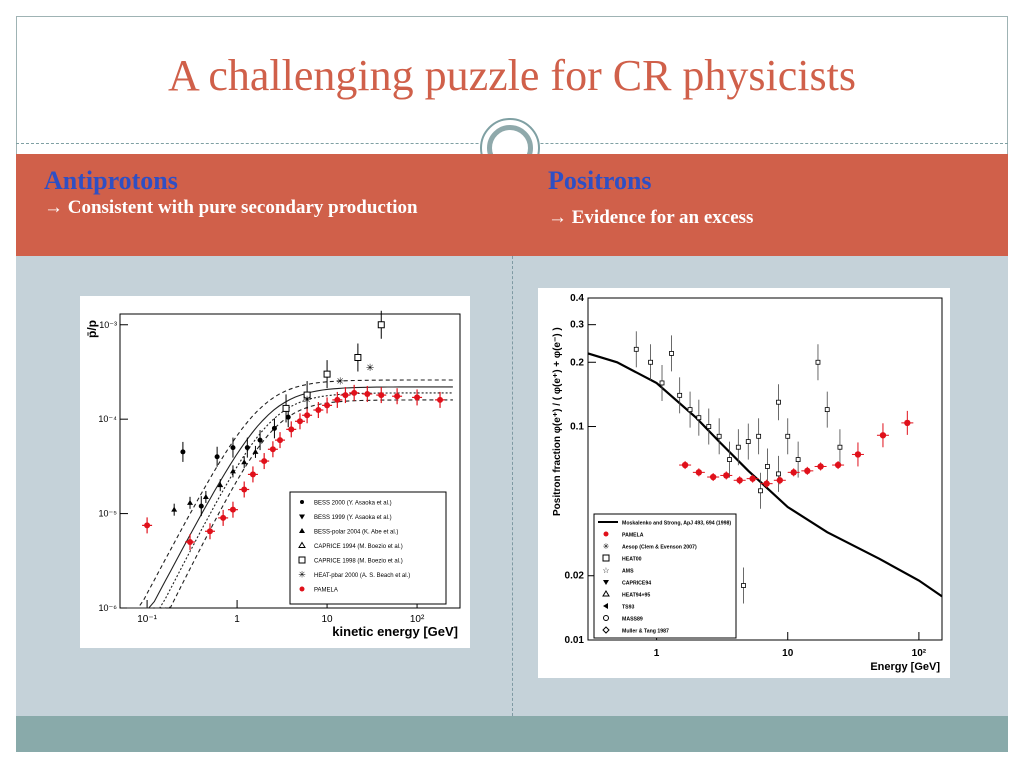 The image size is (1024, 768). What do you see at coordinates (575, 576) in the screenshot?
I see `positron-y-tick-label: 0.02` at bounding box center [575, 576].